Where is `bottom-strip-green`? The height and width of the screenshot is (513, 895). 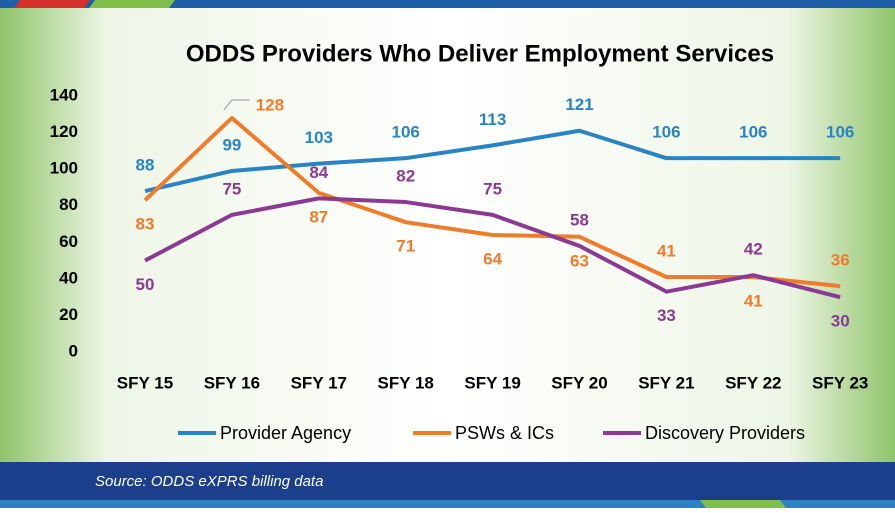
bottom-strip-green is located at coordinates (743, 504).